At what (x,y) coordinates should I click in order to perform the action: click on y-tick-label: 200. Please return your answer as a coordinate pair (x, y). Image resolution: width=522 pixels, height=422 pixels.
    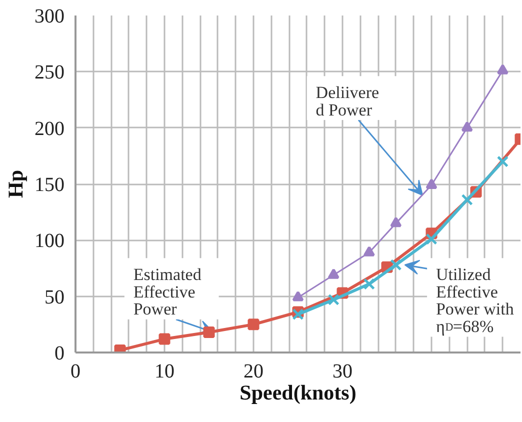
    Looking at the image, I should click on (49, 129).